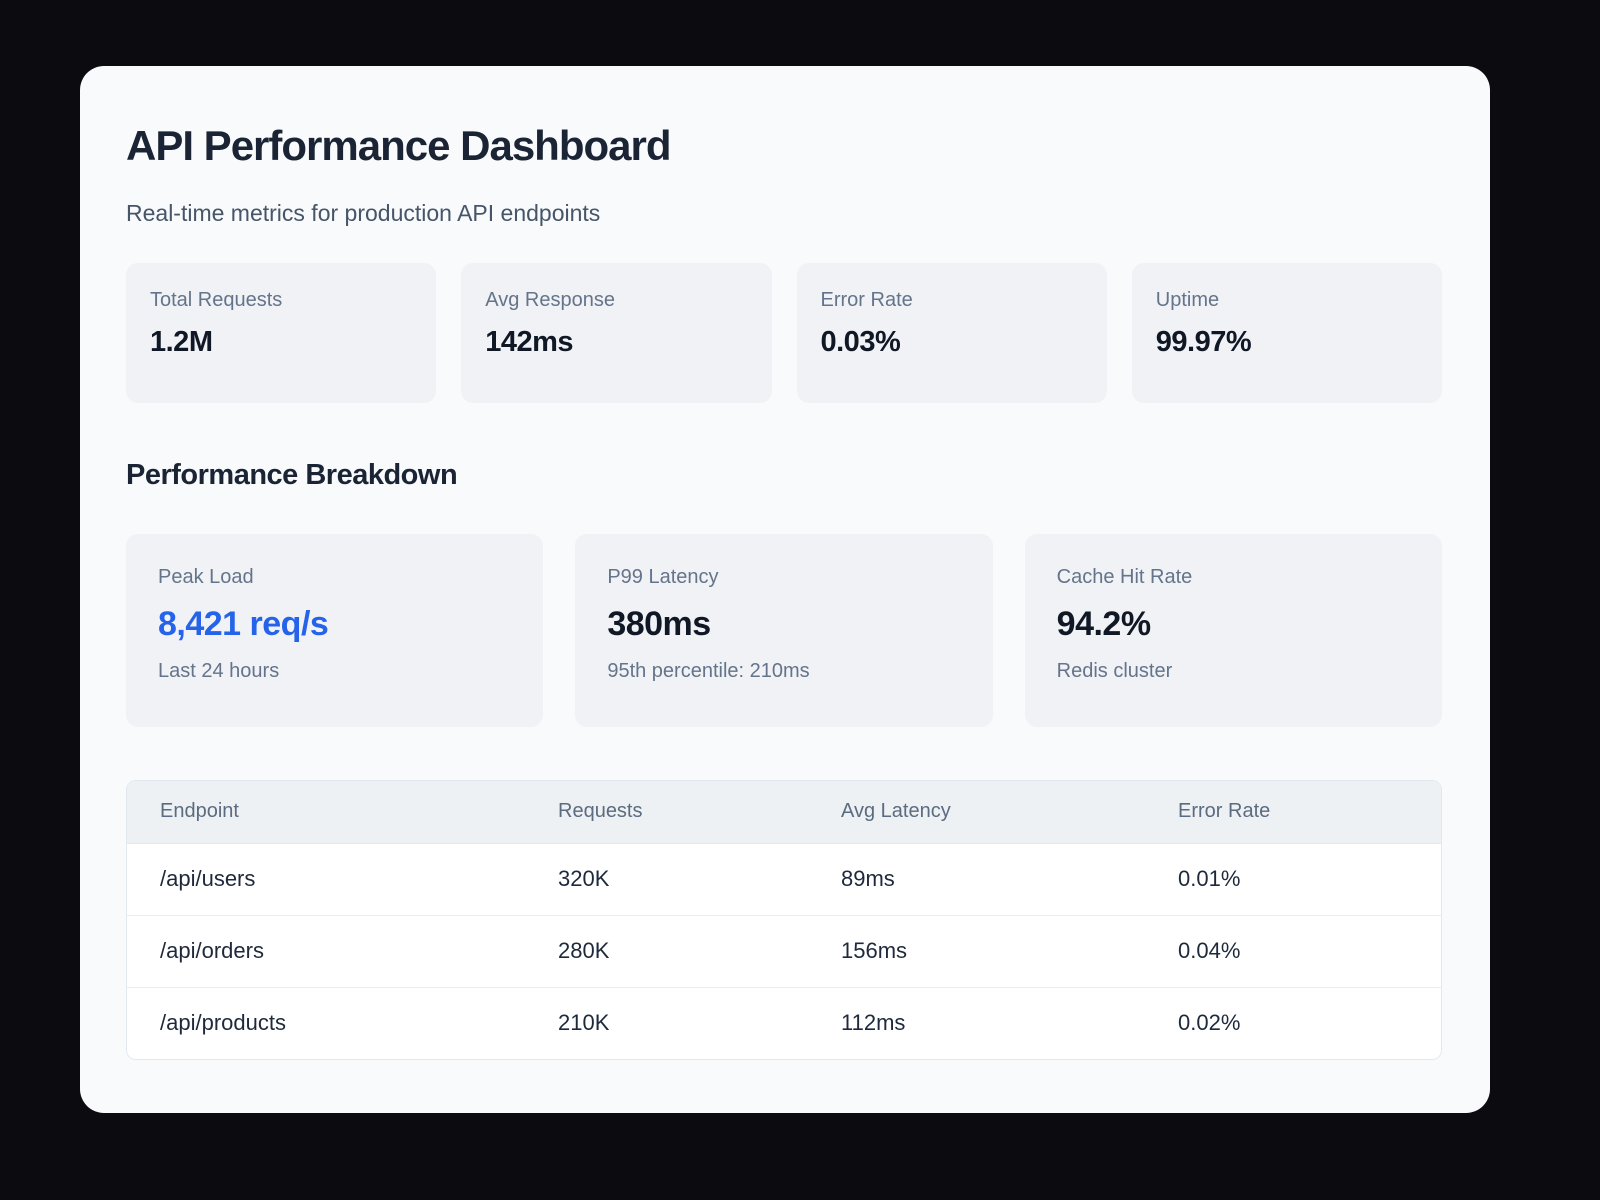 This screenshot has width=1600, height=1200. I want to click on column-header-requests: Requests, so click(666, 812).